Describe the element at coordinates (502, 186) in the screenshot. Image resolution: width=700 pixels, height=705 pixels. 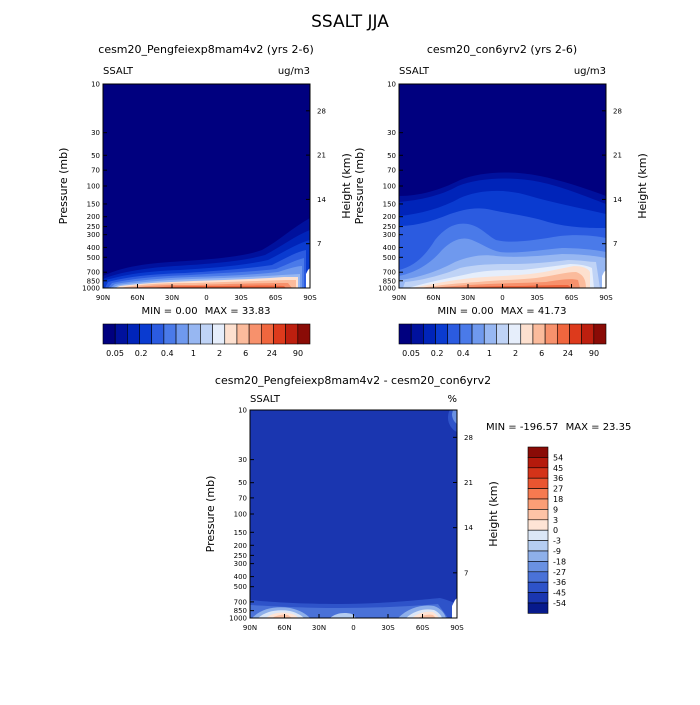
I see `panel-2-contour-field` at that location.